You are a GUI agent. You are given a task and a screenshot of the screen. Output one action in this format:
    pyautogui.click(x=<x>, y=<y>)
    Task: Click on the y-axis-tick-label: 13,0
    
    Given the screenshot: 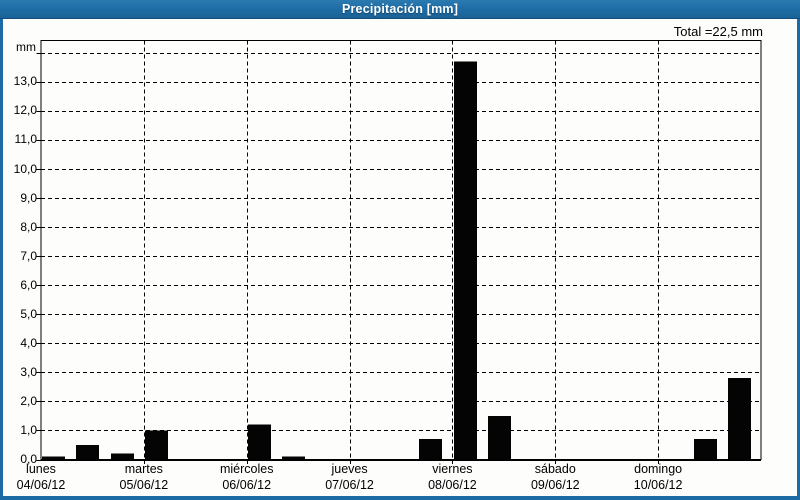 What is the action you would take?
    pyautogui.click(x=25, y=81)
    